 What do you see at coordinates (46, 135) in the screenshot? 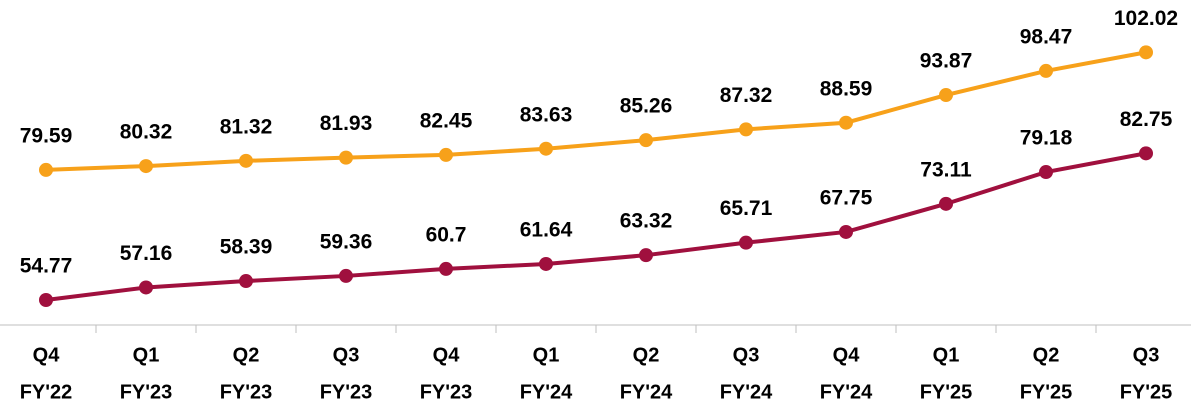
I see `data-label: 79.59` at bounding box center [46, 135].